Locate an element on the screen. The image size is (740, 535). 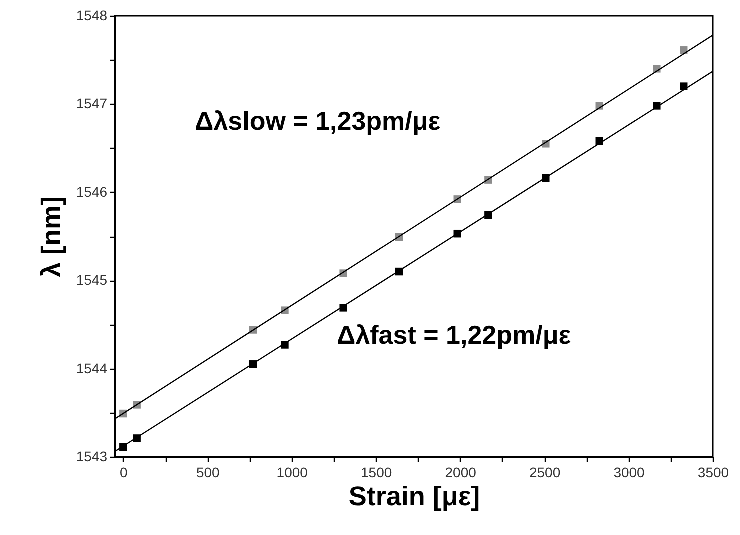
annotation: Δλfast = 1,22pm/με is located at coordinates (454, 335).